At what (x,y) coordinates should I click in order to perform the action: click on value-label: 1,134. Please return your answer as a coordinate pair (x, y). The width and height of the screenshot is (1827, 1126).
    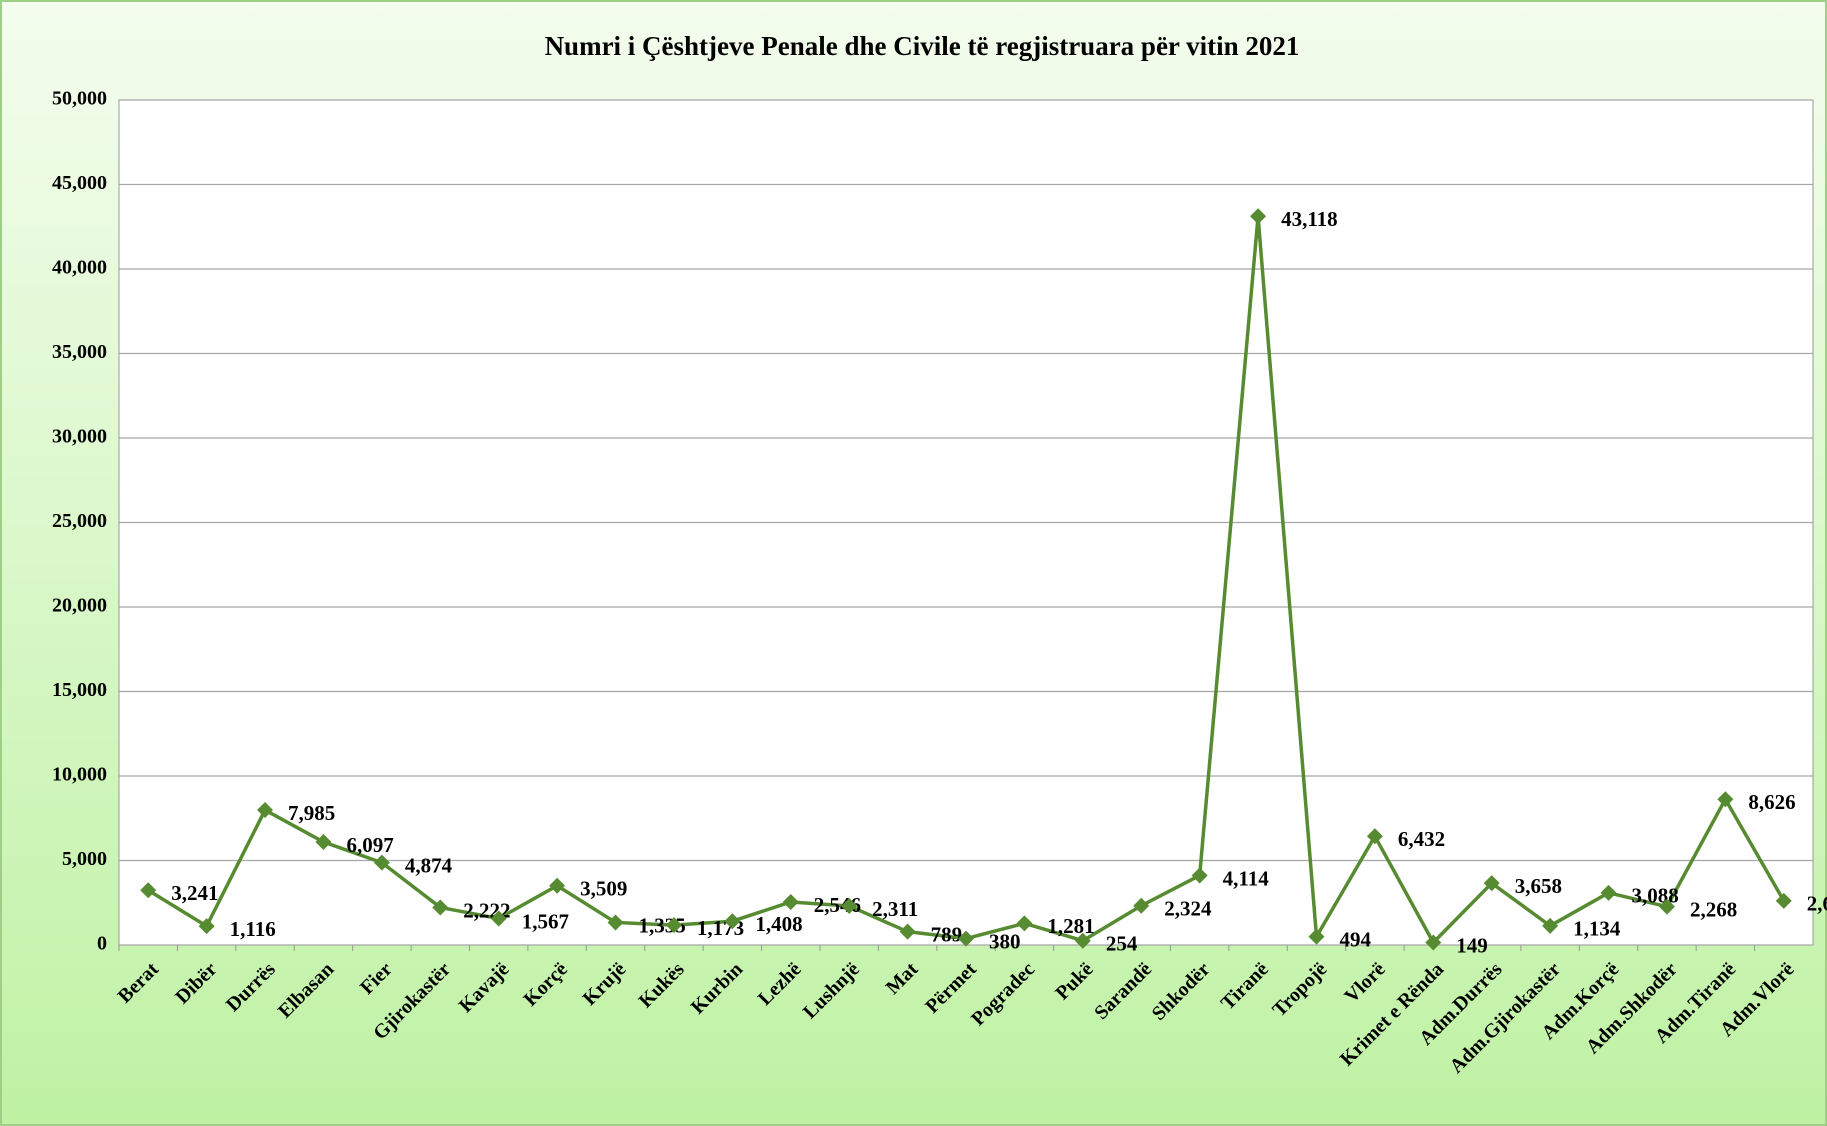
    Looking at the image, I should click on (1597, 929).